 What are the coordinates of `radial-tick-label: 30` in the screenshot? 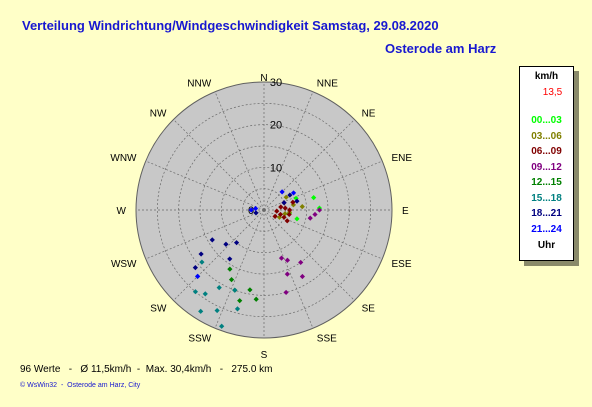 It's located at (276, 83).